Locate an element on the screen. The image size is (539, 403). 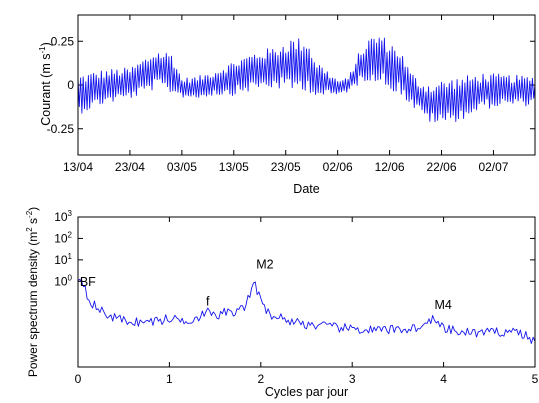
current-x-tick-label: 02/07 is located at coordinates (493, 167).